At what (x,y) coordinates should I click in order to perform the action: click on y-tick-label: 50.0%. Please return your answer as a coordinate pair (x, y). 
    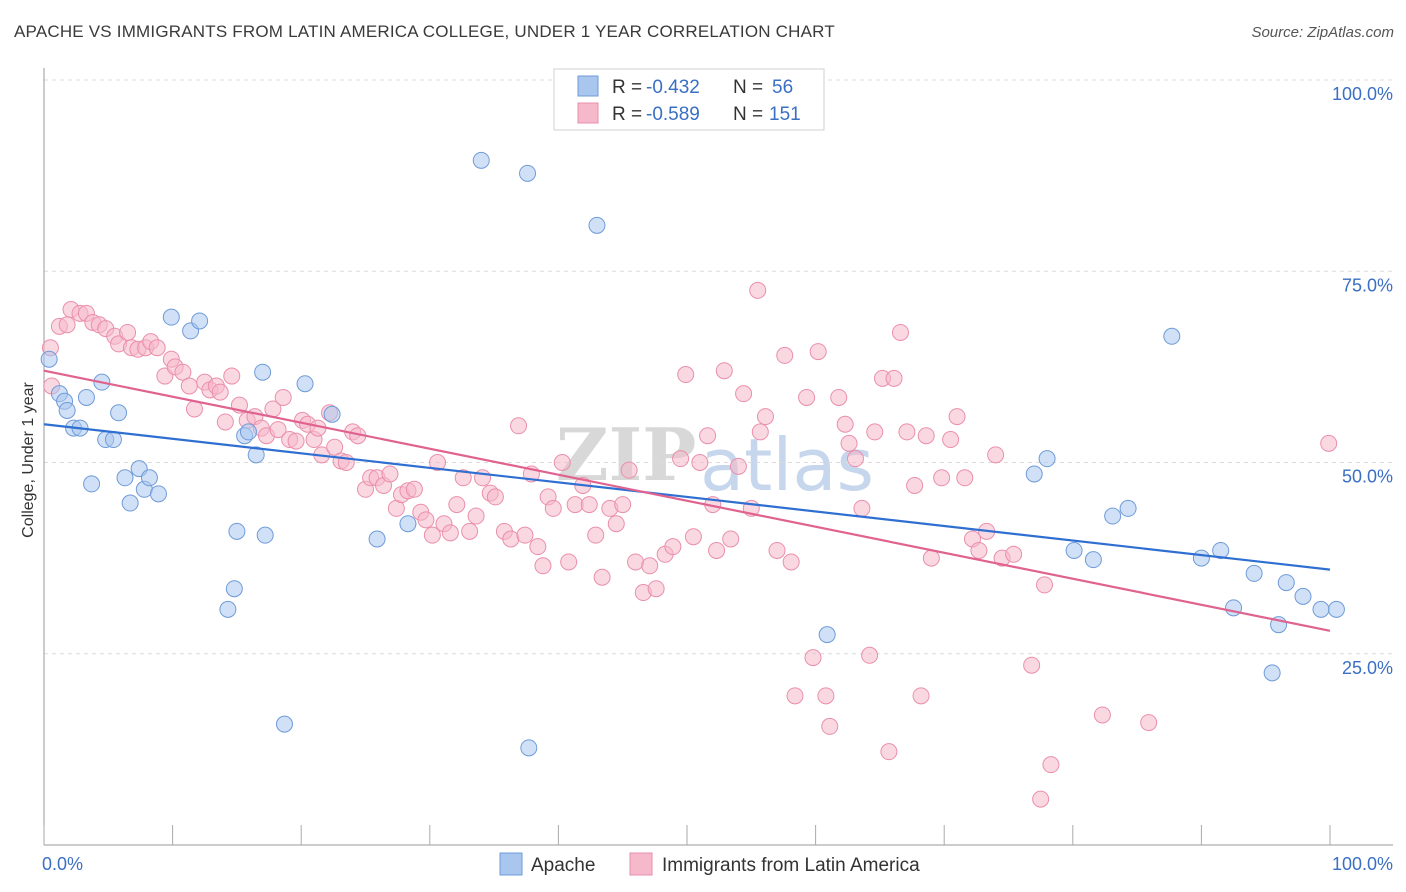
    Looking at the image, I should click on (1367, 477).